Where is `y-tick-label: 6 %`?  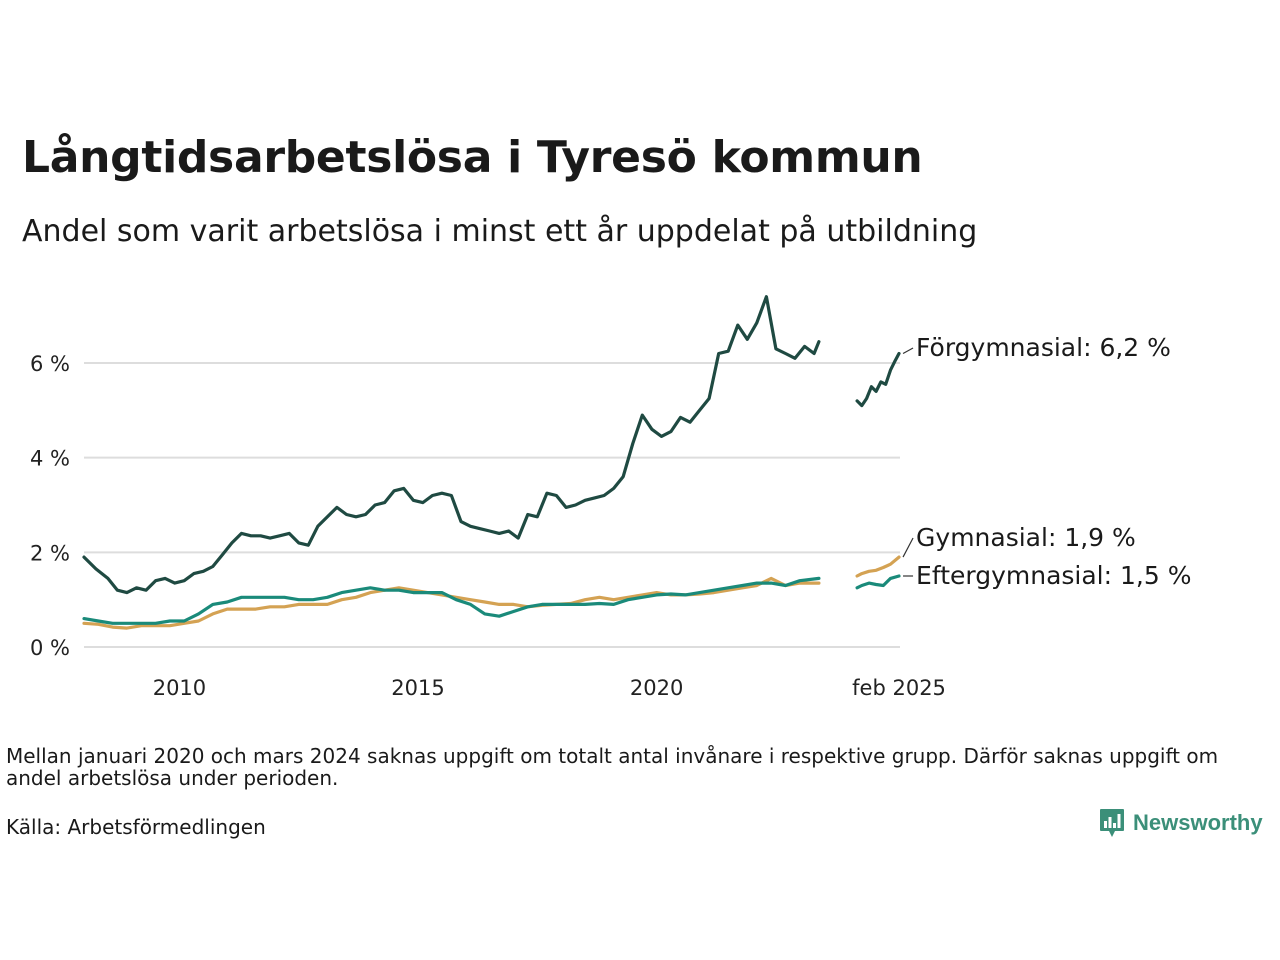 y-tick-label: 6 % is located at coordinates (50, 364).